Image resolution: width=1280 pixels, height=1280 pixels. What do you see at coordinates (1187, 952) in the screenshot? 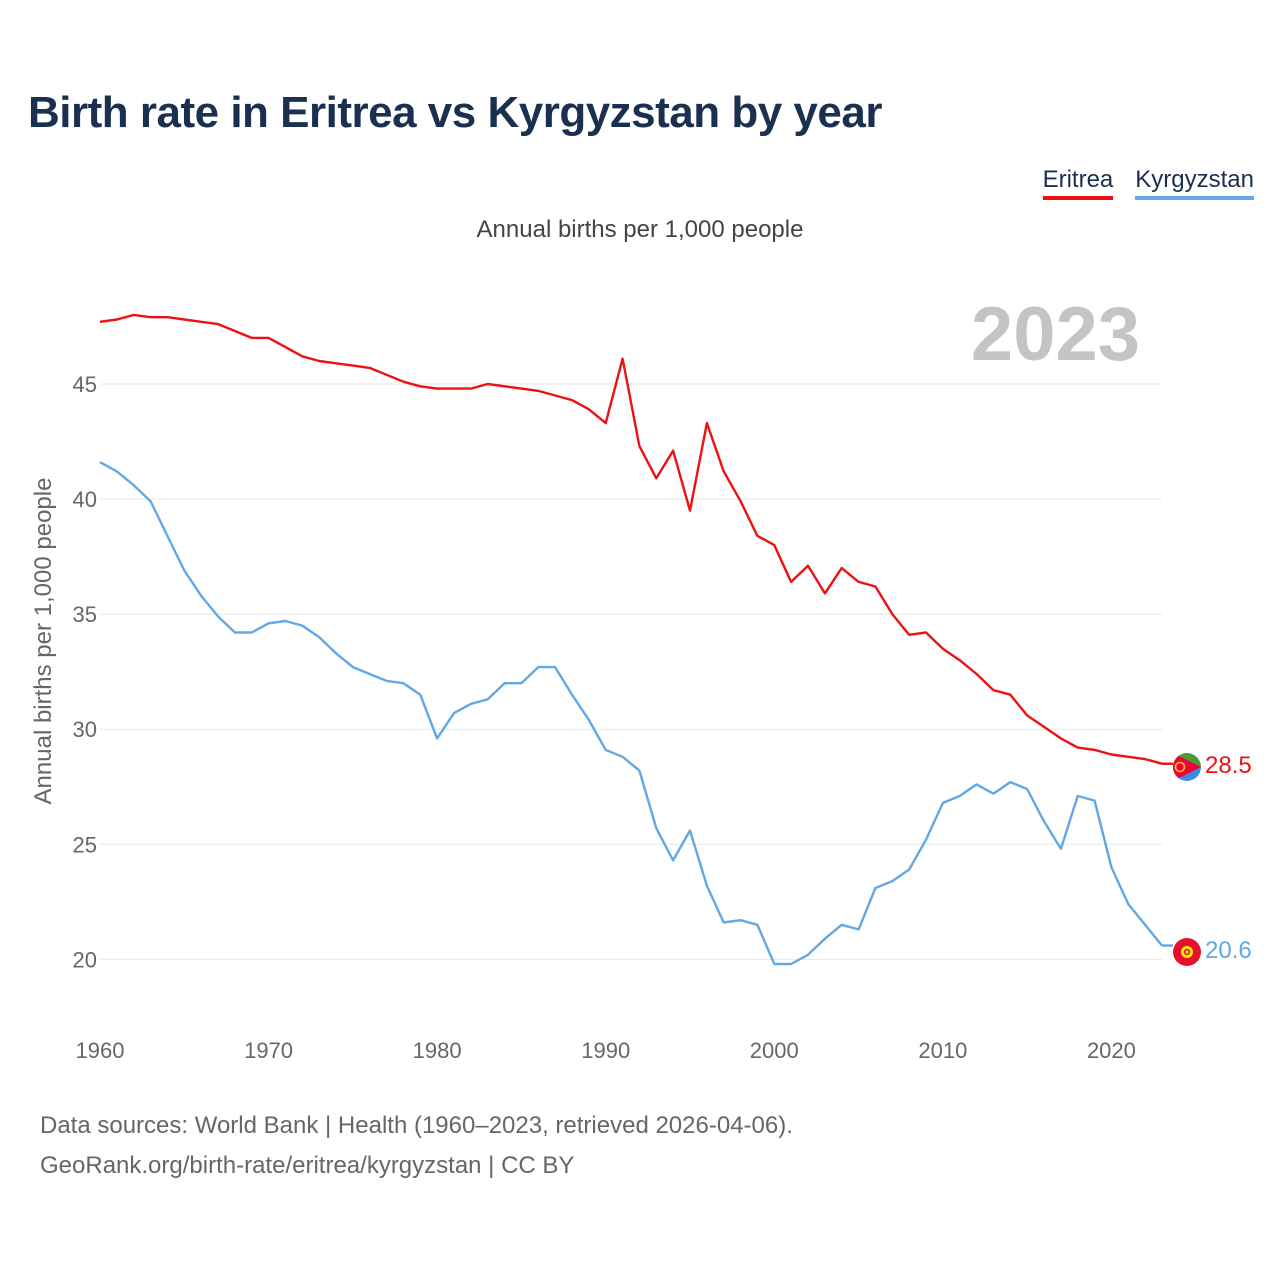
I see `kyrgyzstan-flag-icon` at bounding box center [1187, 952].